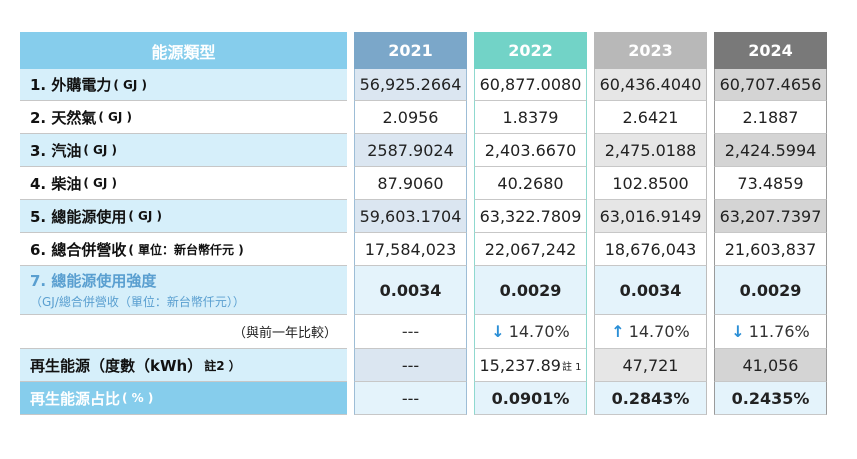 This screenshot has height=459, width=857. What do you see at coordinates (650, 150) in the screenshot?
I see `cell-gasoline-2023: 2,475.0188` at bounding box center [650, 150].